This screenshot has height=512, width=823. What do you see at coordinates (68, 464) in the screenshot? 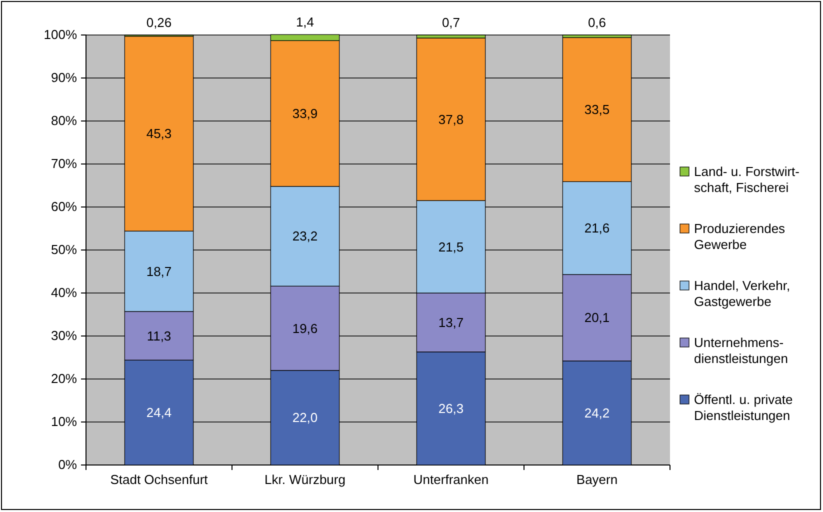
I see `y-tick-label: 0%` at bounding box center [68, 464].